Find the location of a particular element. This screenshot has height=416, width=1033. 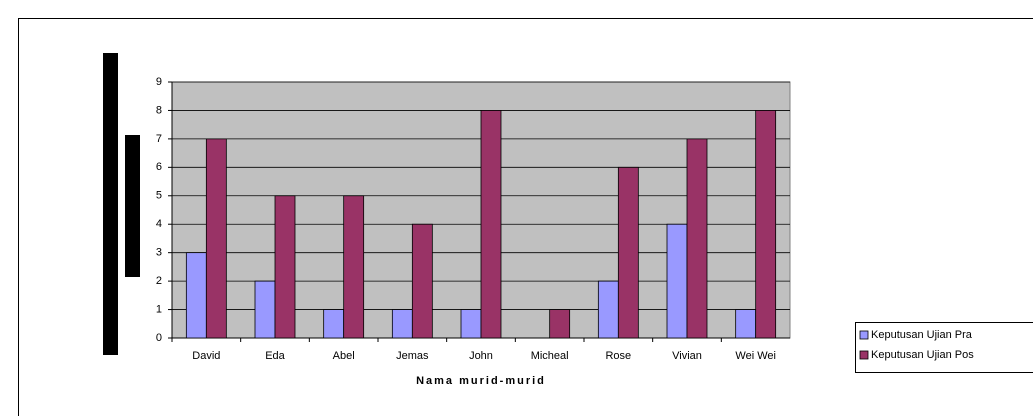

y-tick-label: 9 is located at coordinates (159, 82).